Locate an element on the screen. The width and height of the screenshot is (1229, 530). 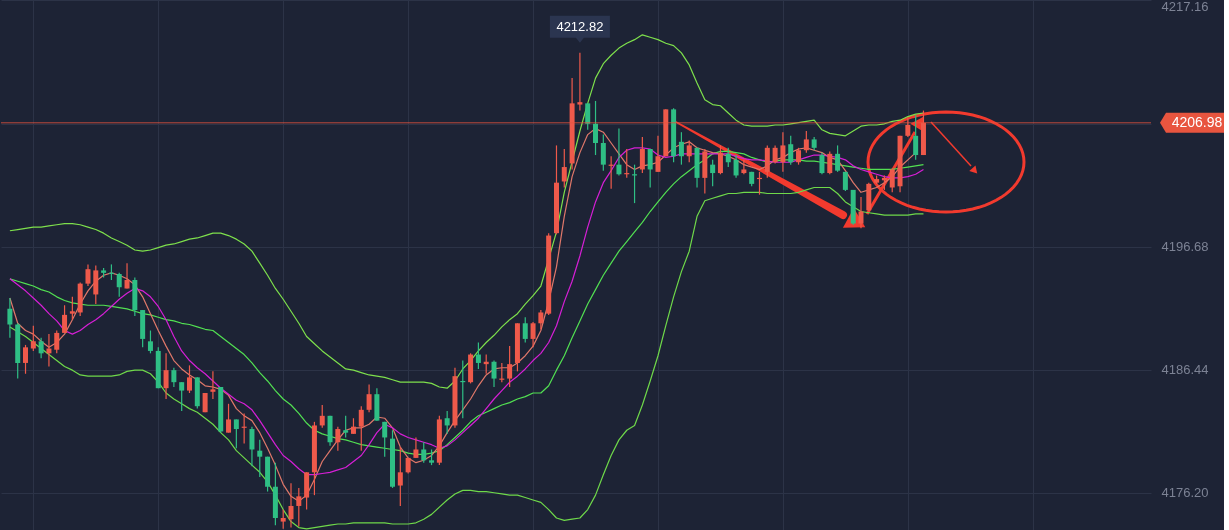
annotation: 4212.82 is located at coordinates (580, 26).